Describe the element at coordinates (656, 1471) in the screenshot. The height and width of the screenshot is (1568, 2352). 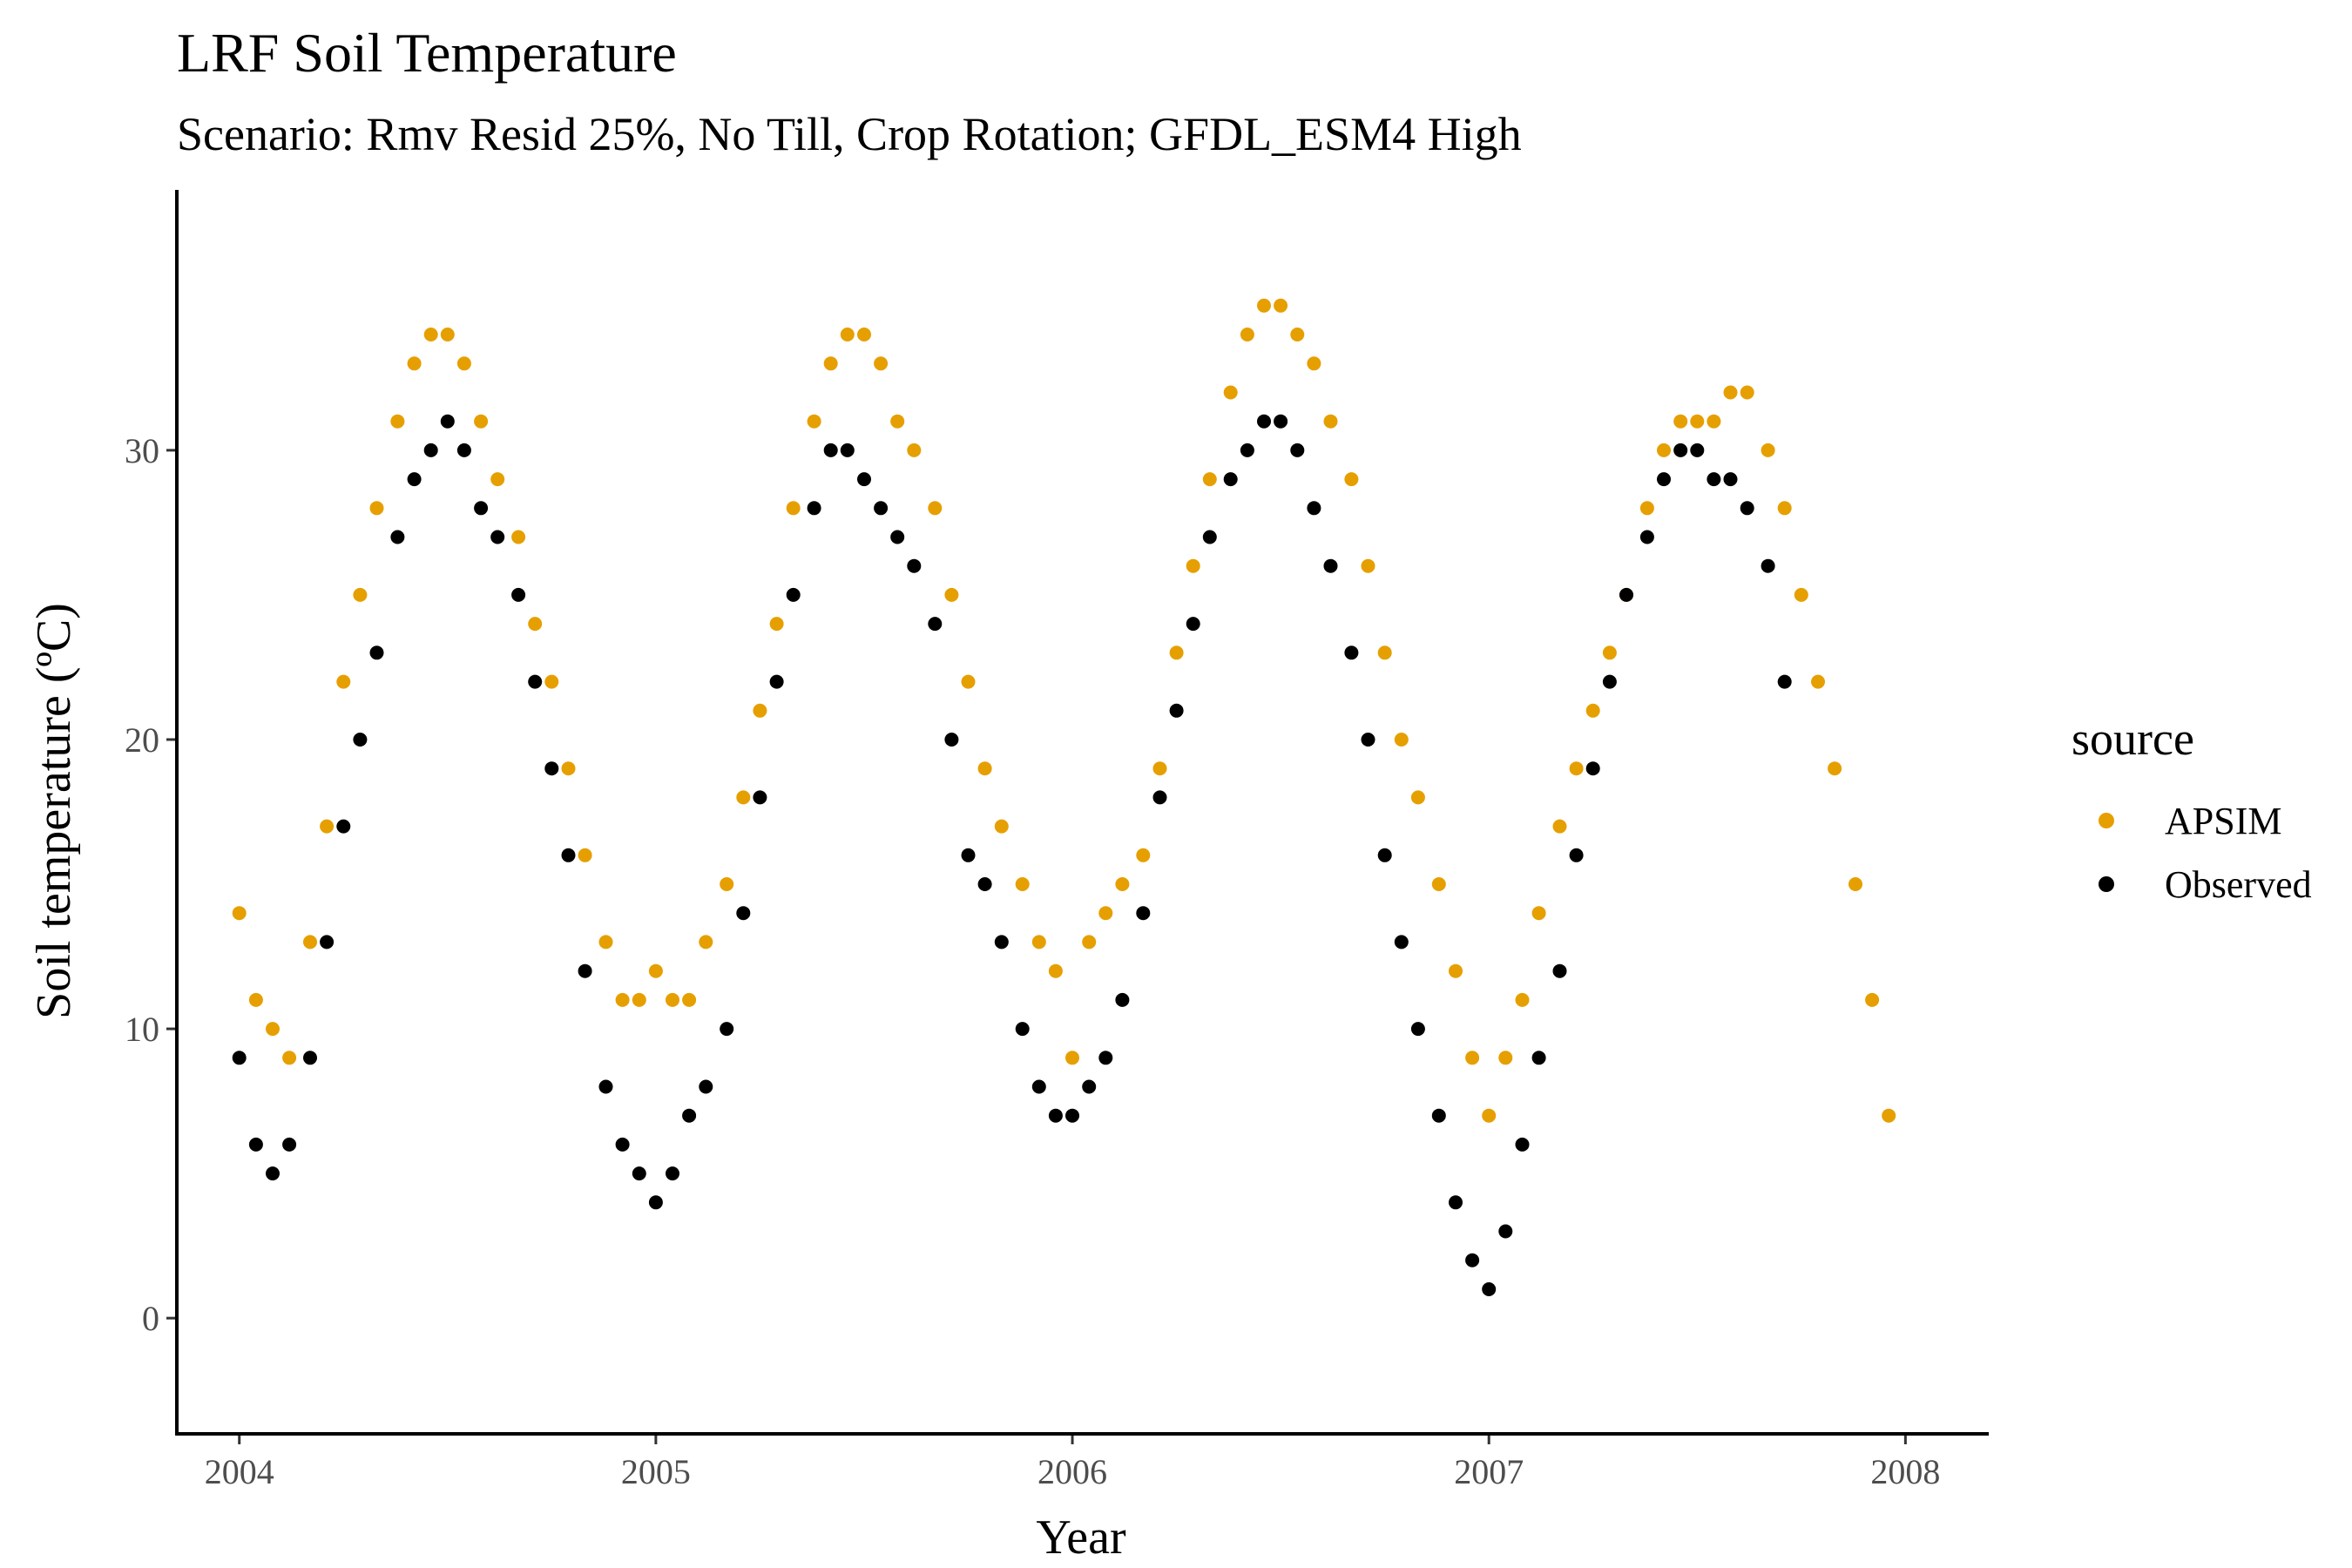
I see `x-tick-label: 2005` at that location.